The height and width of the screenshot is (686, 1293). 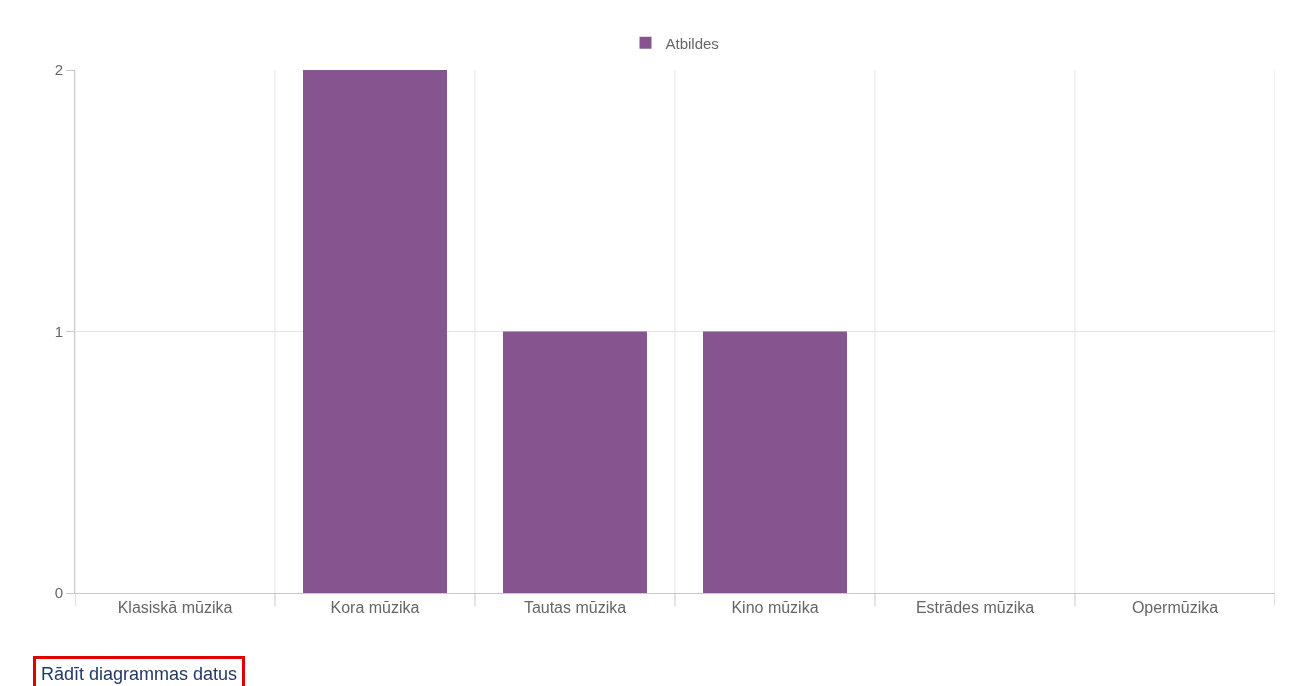 I want to click on y-tick-label: 2, so click(x=58, y=70).